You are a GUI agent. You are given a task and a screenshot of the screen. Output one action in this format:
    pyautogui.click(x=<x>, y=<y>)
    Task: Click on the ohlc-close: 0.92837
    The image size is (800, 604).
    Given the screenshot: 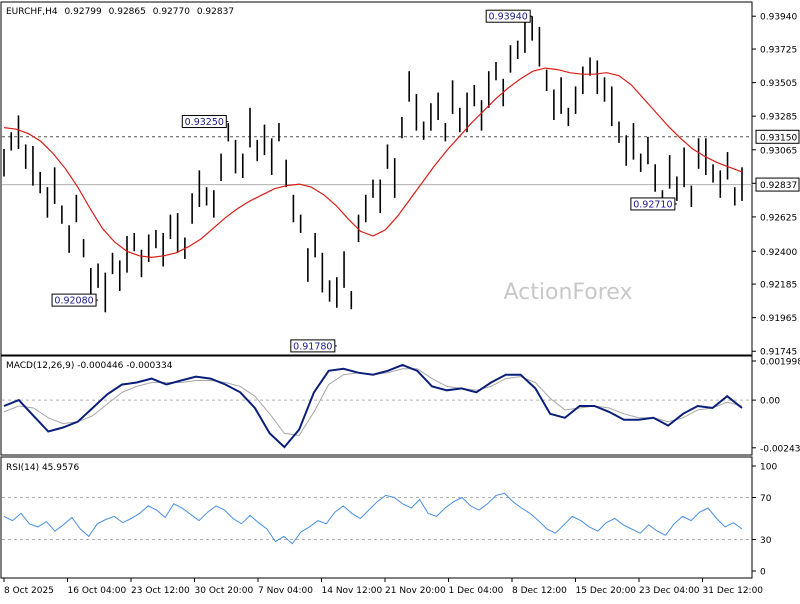 What is the action you would take?
    pyautogui.click(x=215, y=12)
    